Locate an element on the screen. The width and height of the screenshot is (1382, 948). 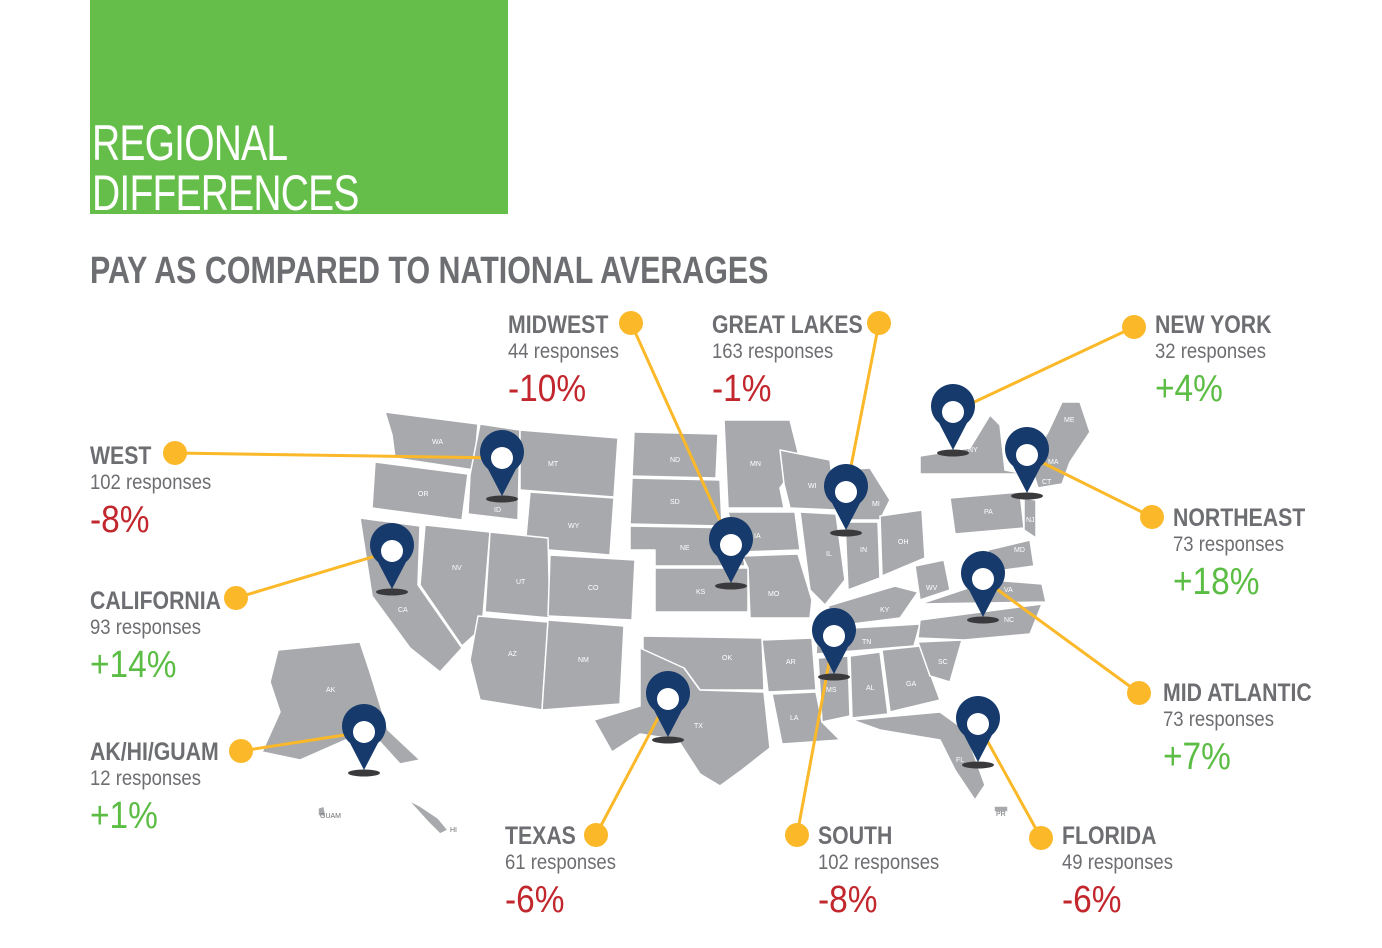
state-al is located at coordinates (869, 685).